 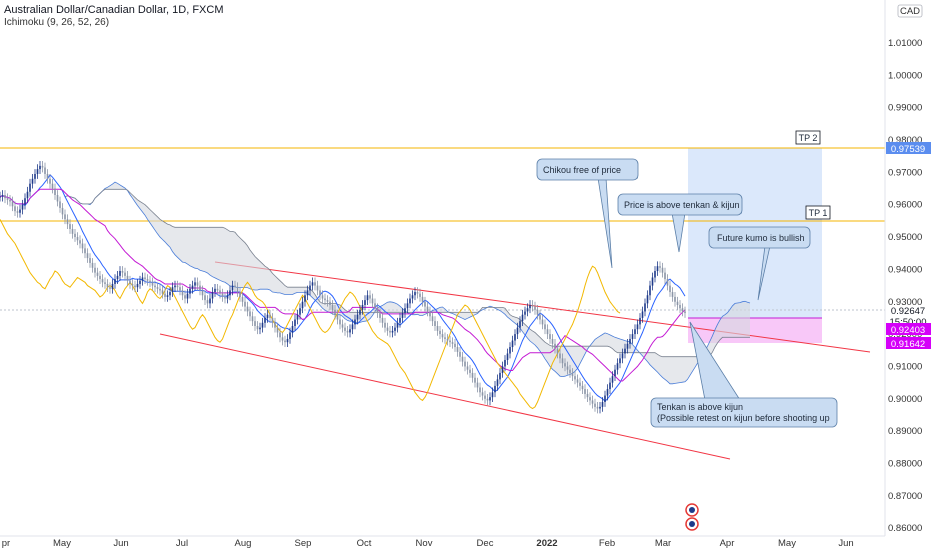 I want to click on ytick: 0.96000, so click(x=905, y=205).